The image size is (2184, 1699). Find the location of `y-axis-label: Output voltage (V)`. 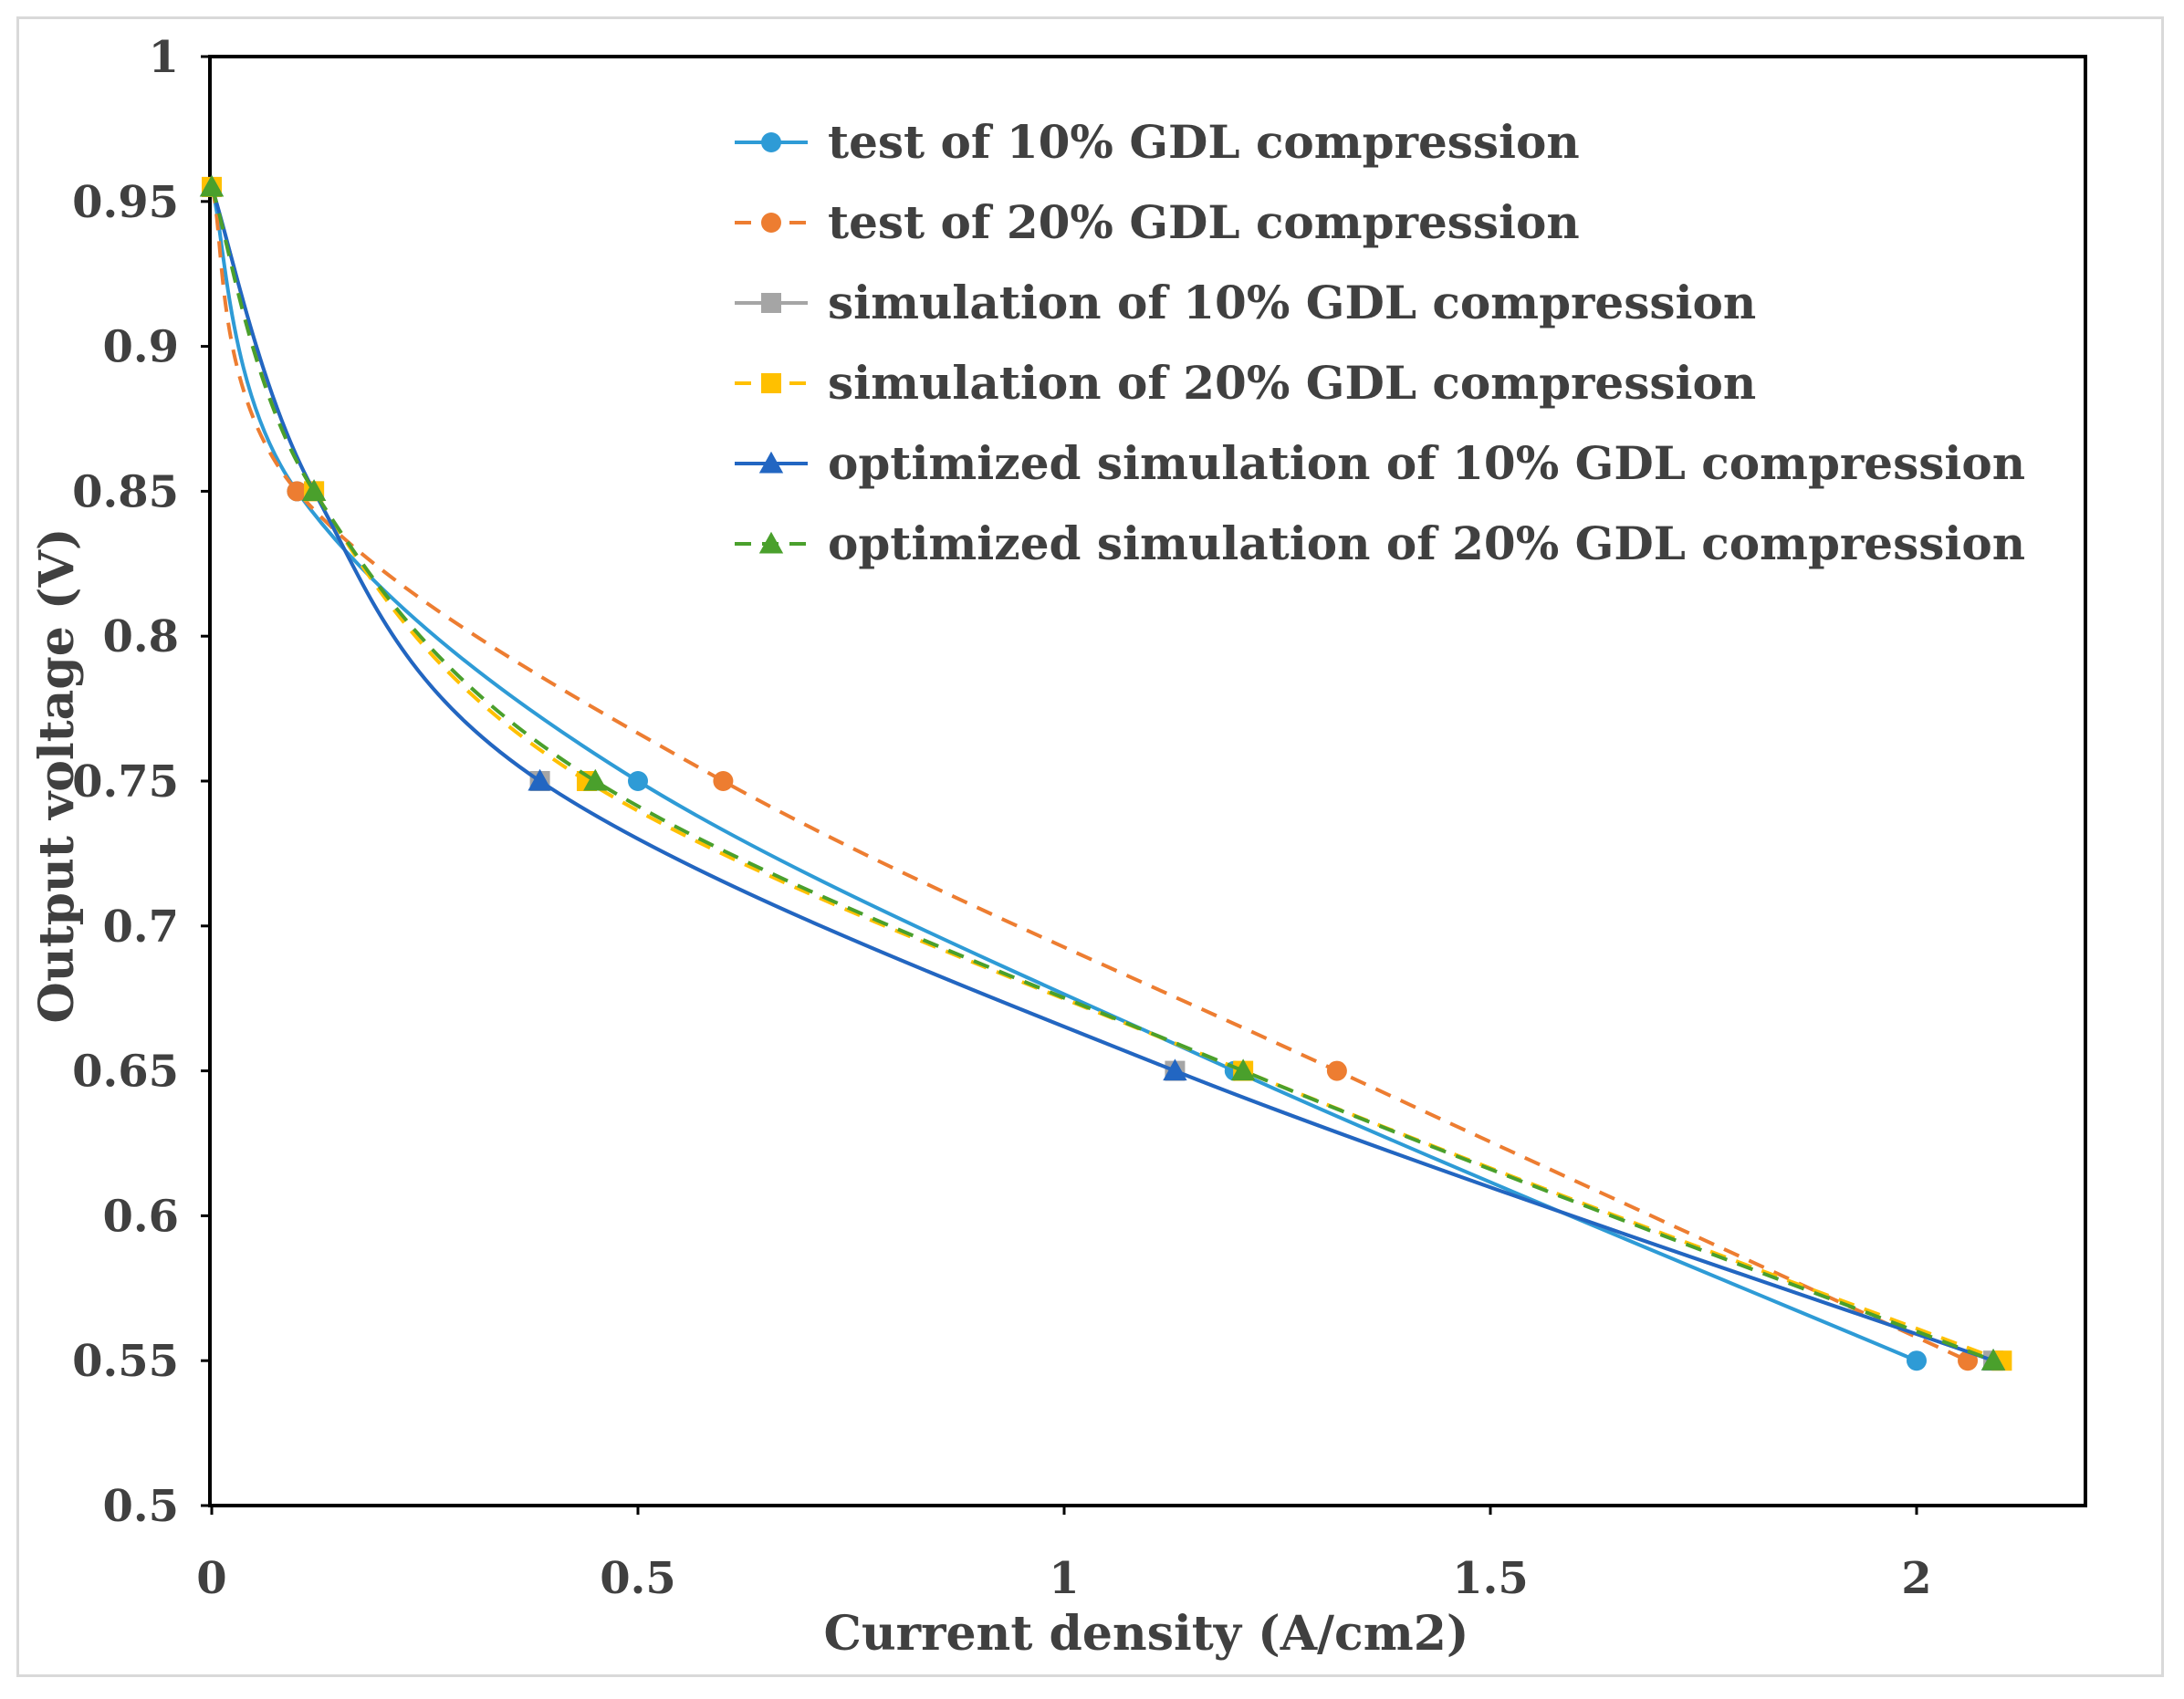

y-axis-label: Output voltage (V) is located at coordinates (57, 776).